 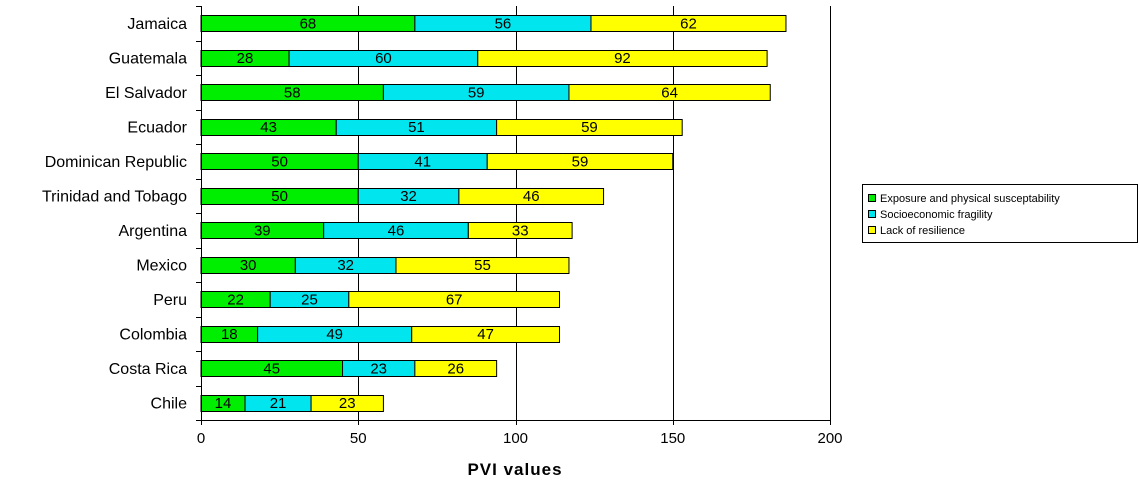 What do you see at coordinates (514, 469) in the screenshot?
I see `x-axis-title: PVI values` at bounding box center [514, 469].